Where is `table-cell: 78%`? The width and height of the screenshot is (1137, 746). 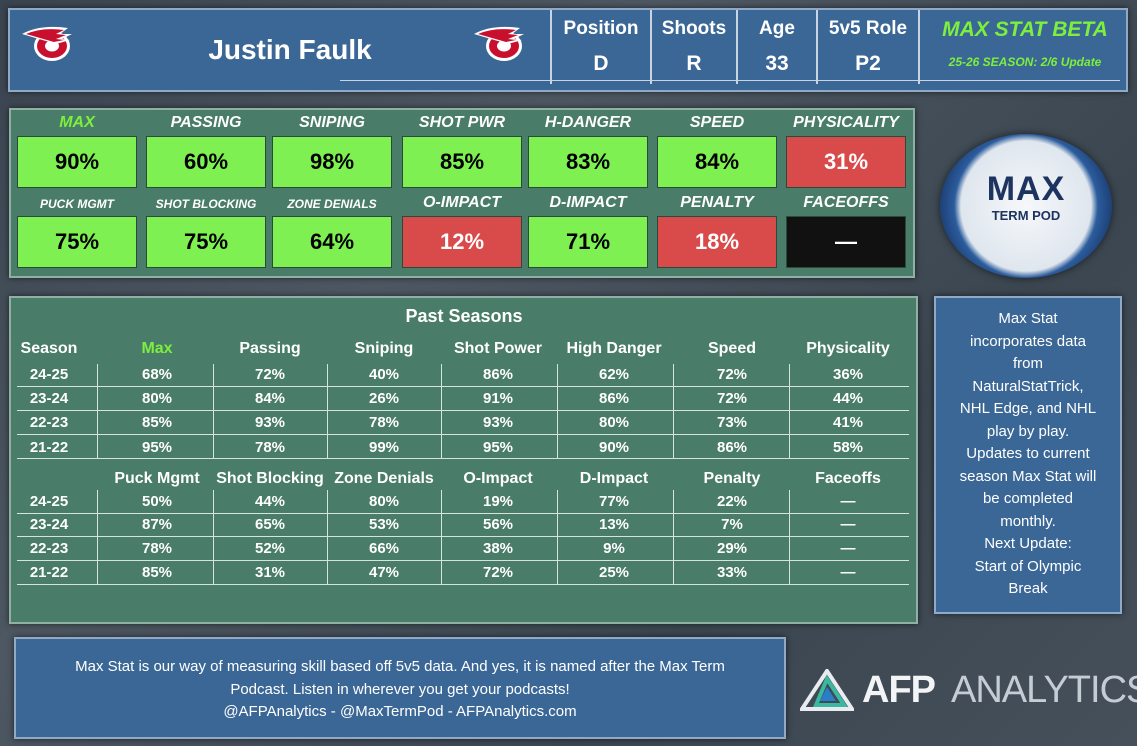 table-cell: 78% is located at coordinates (157, 548).